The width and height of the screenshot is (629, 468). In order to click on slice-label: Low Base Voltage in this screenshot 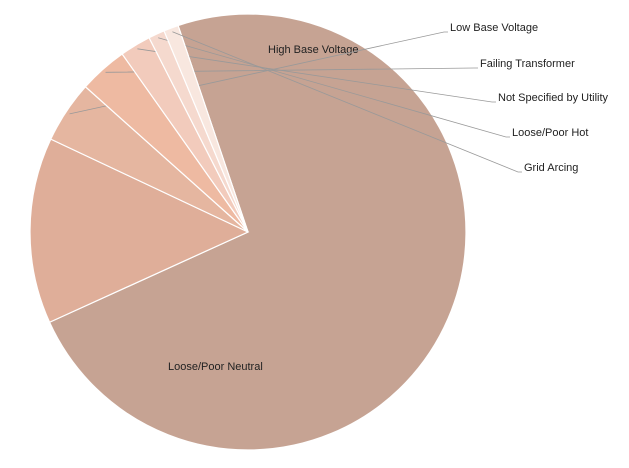, I will do `click(494, 28)`.